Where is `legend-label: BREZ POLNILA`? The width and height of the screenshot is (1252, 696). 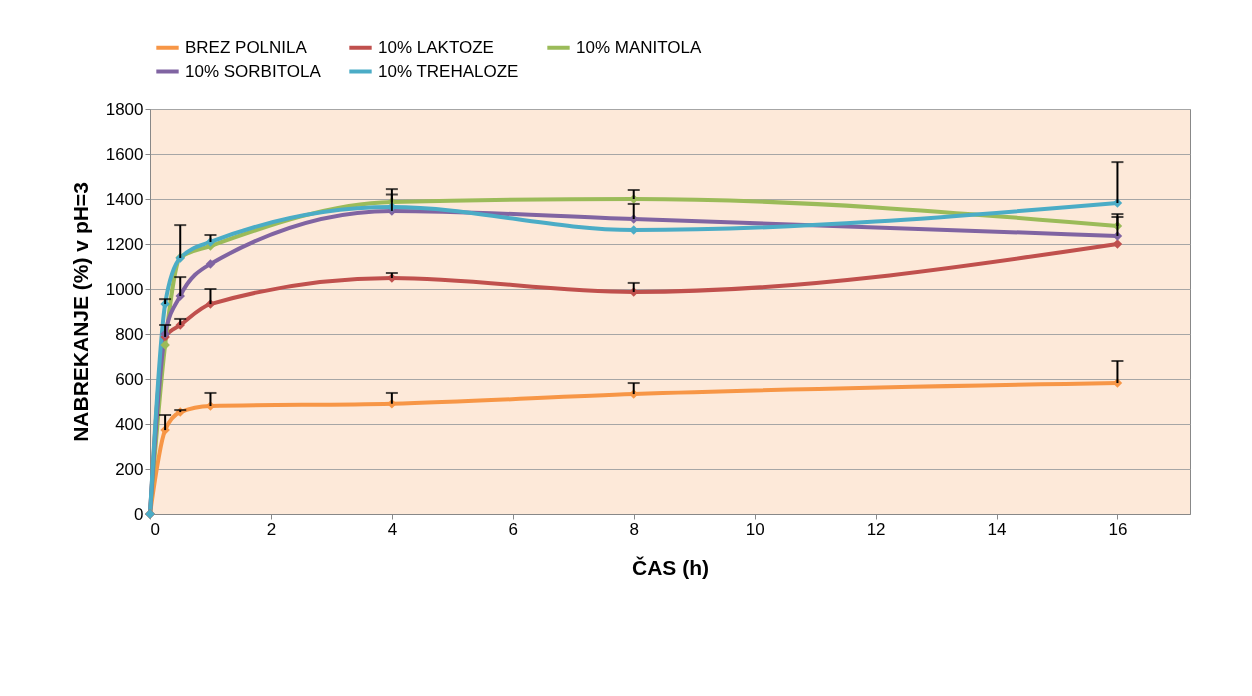 legend-label: BREZ POLNILA is located at coordinates (246, 47).